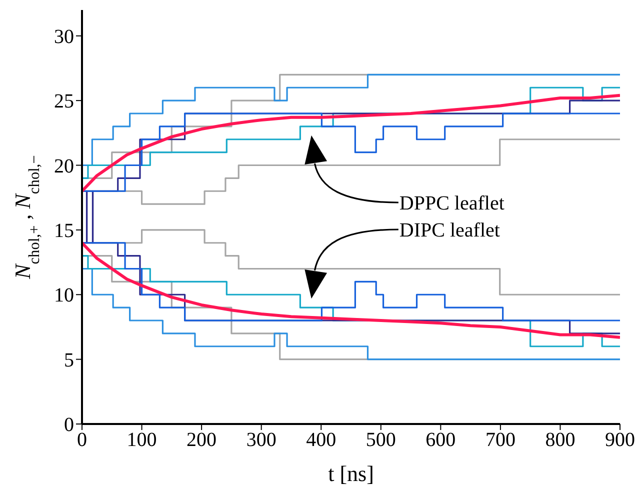  I want to click on x-tick-label: 600, so click(441, 440).